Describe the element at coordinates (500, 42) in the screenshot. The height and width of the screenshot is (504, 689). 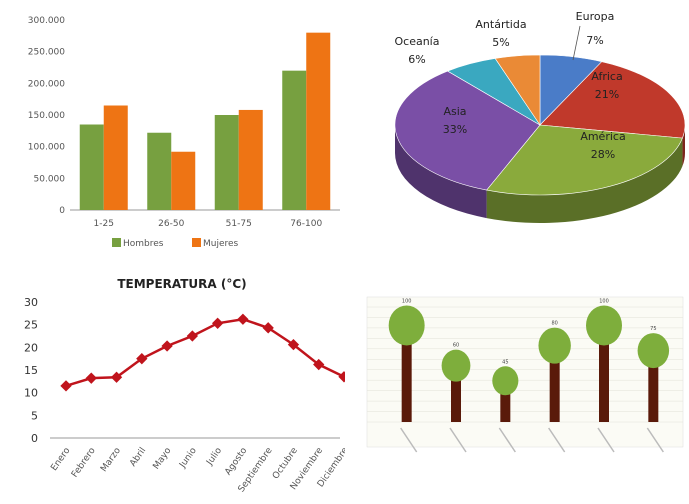
I see `pie-percent: 5%` at that location.